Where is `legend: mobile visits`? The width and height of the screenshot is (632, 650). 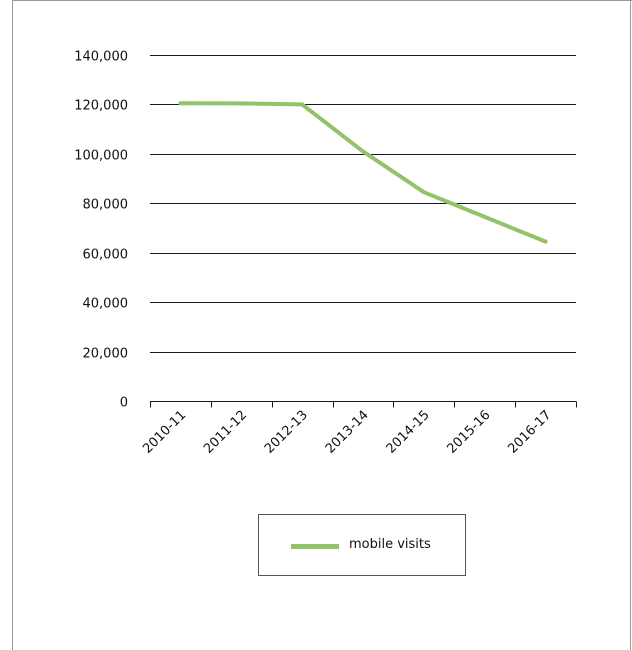 legend: mobile visits is located at coordinates (362, 545).